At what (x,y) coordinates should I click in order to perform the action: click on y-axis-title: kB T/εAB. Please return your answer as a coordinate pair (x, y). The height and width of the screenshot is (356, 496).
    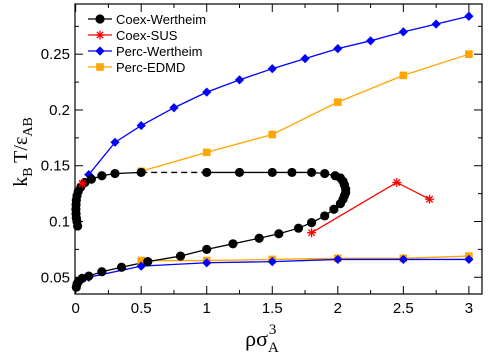
    Looking at the image, I should click on (23, 152).